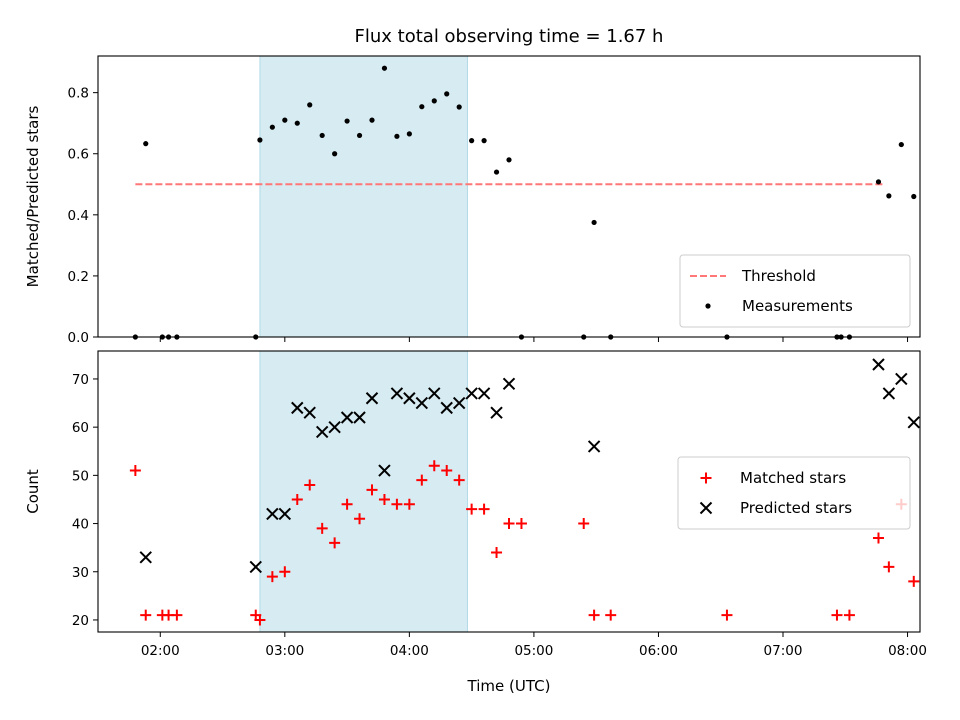 This screenshot has width=960, height=720. I want to click on chart-title: Flux total observing time = 1.67 h, so click(509, 36).